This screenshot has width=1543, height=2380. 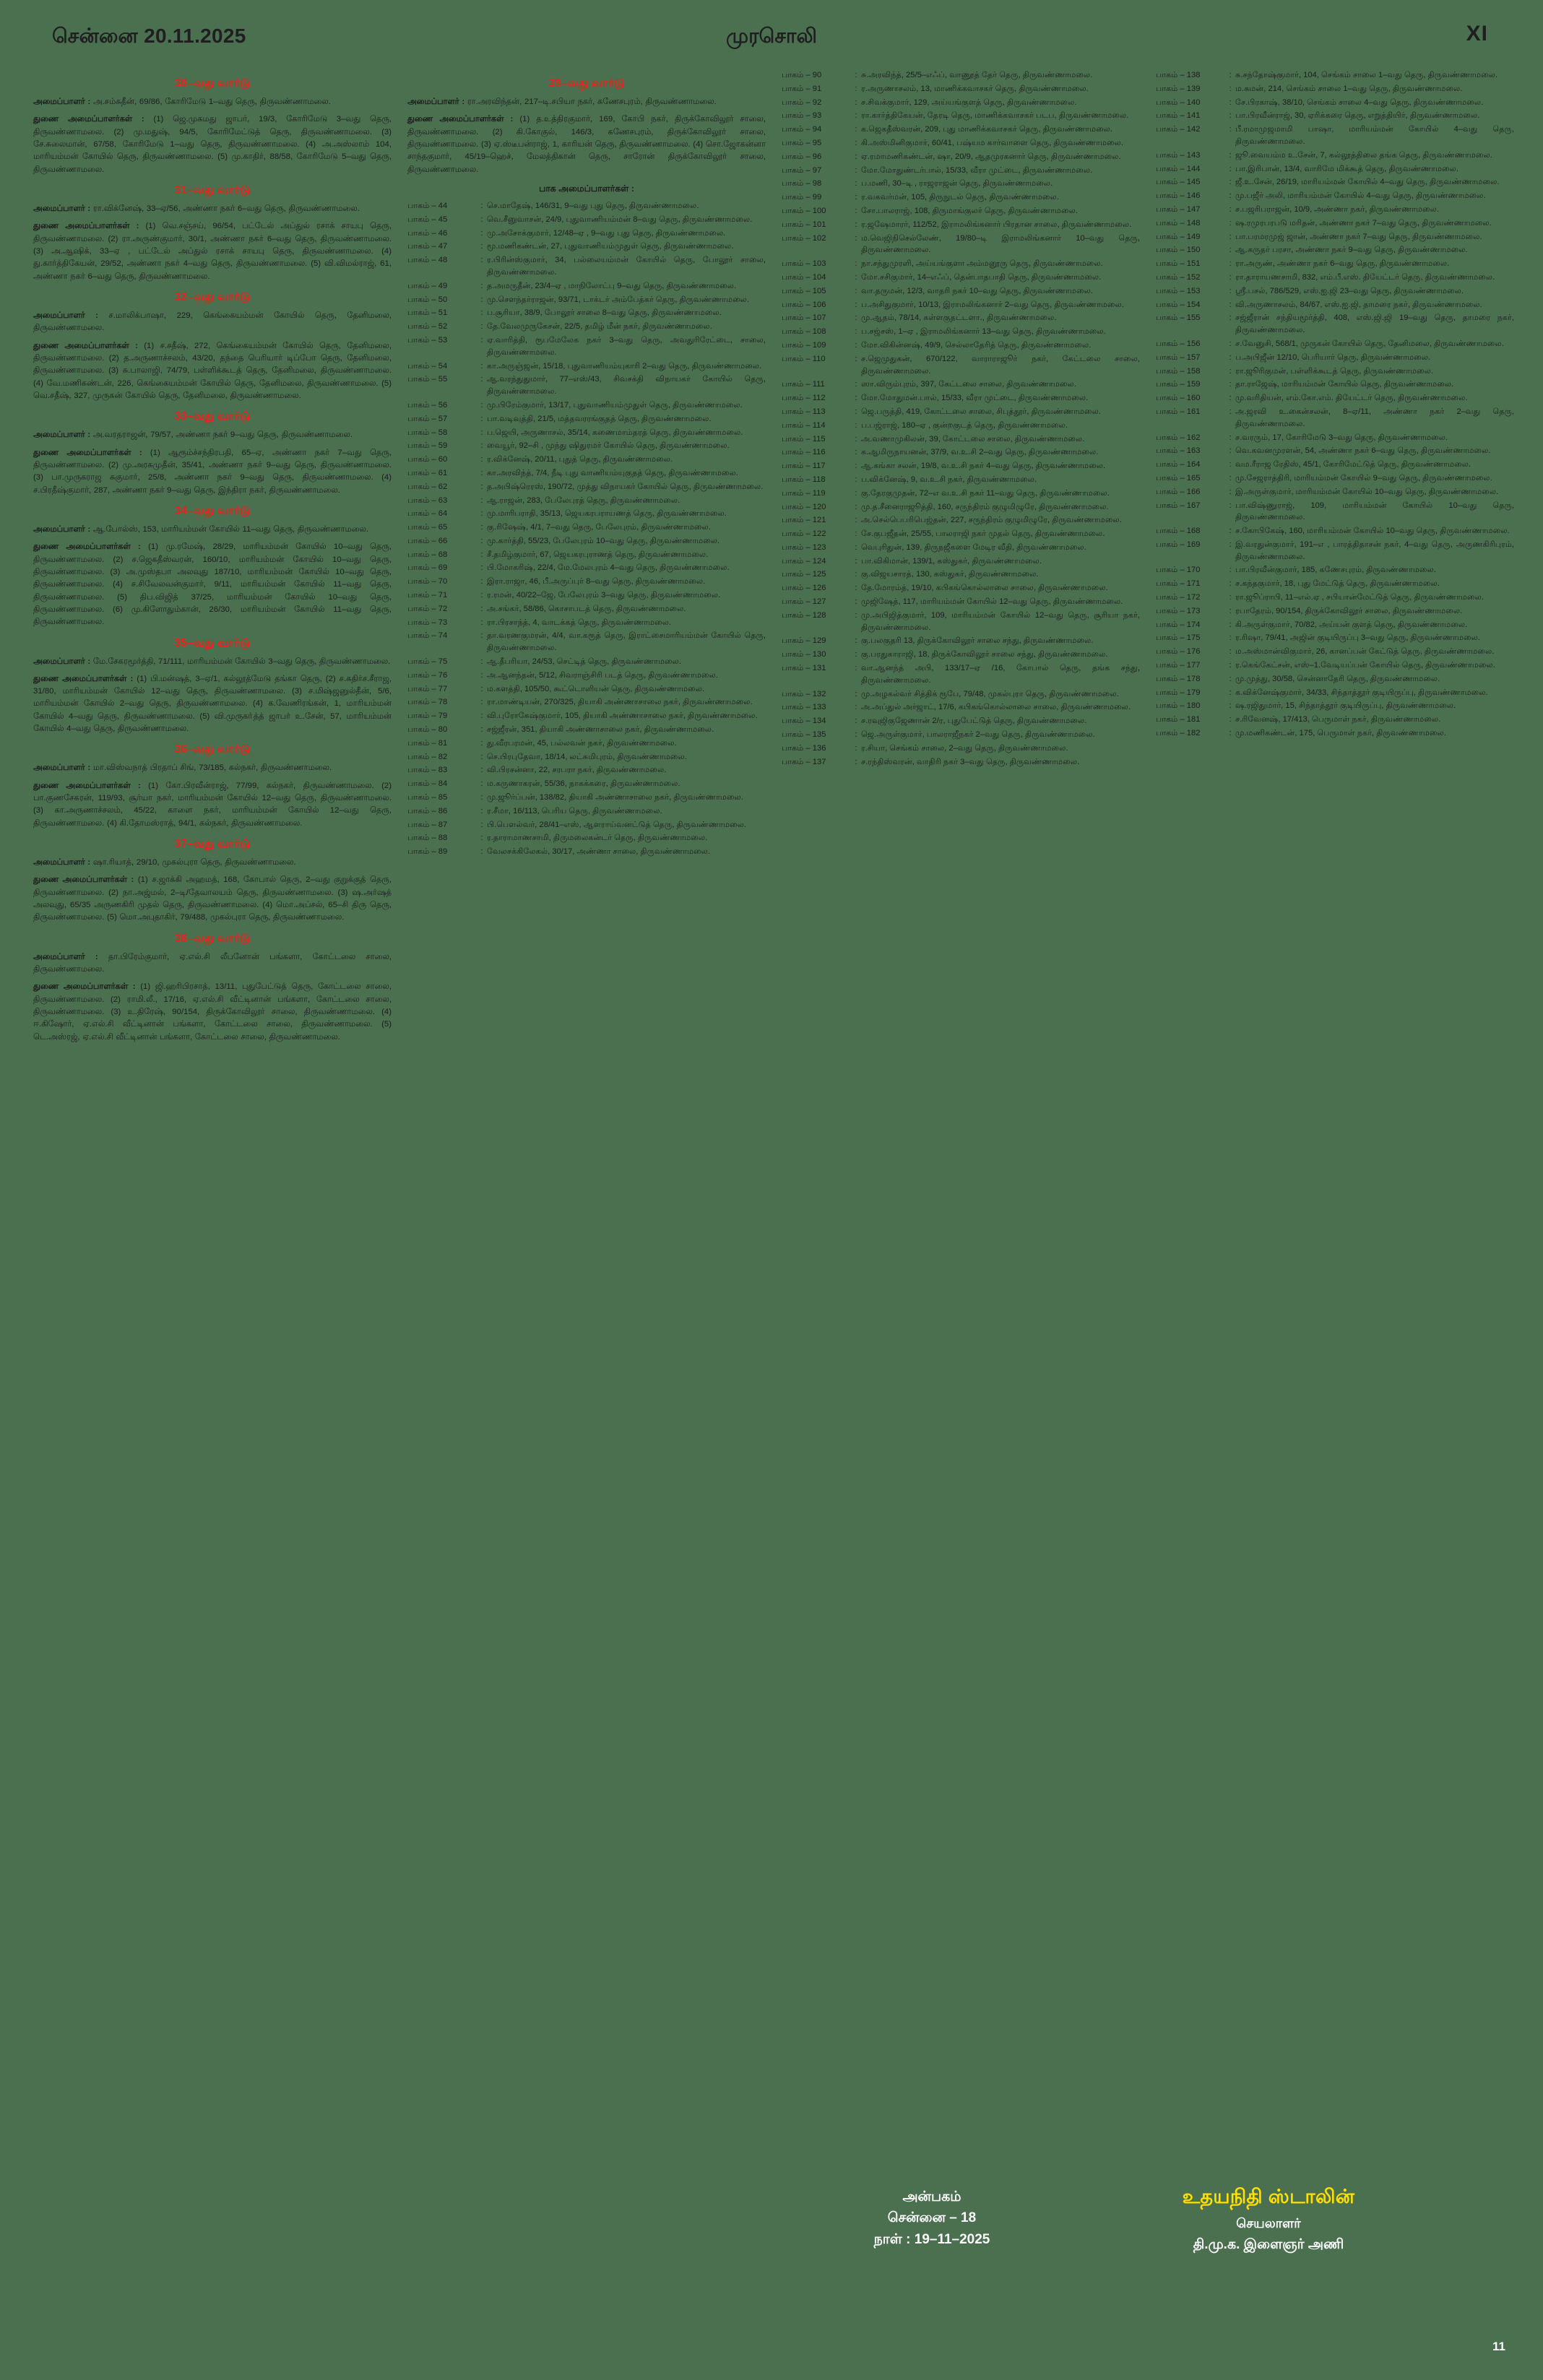 I want to click on part-number-label: பாகம் – 137, so click(x=804, y=761).